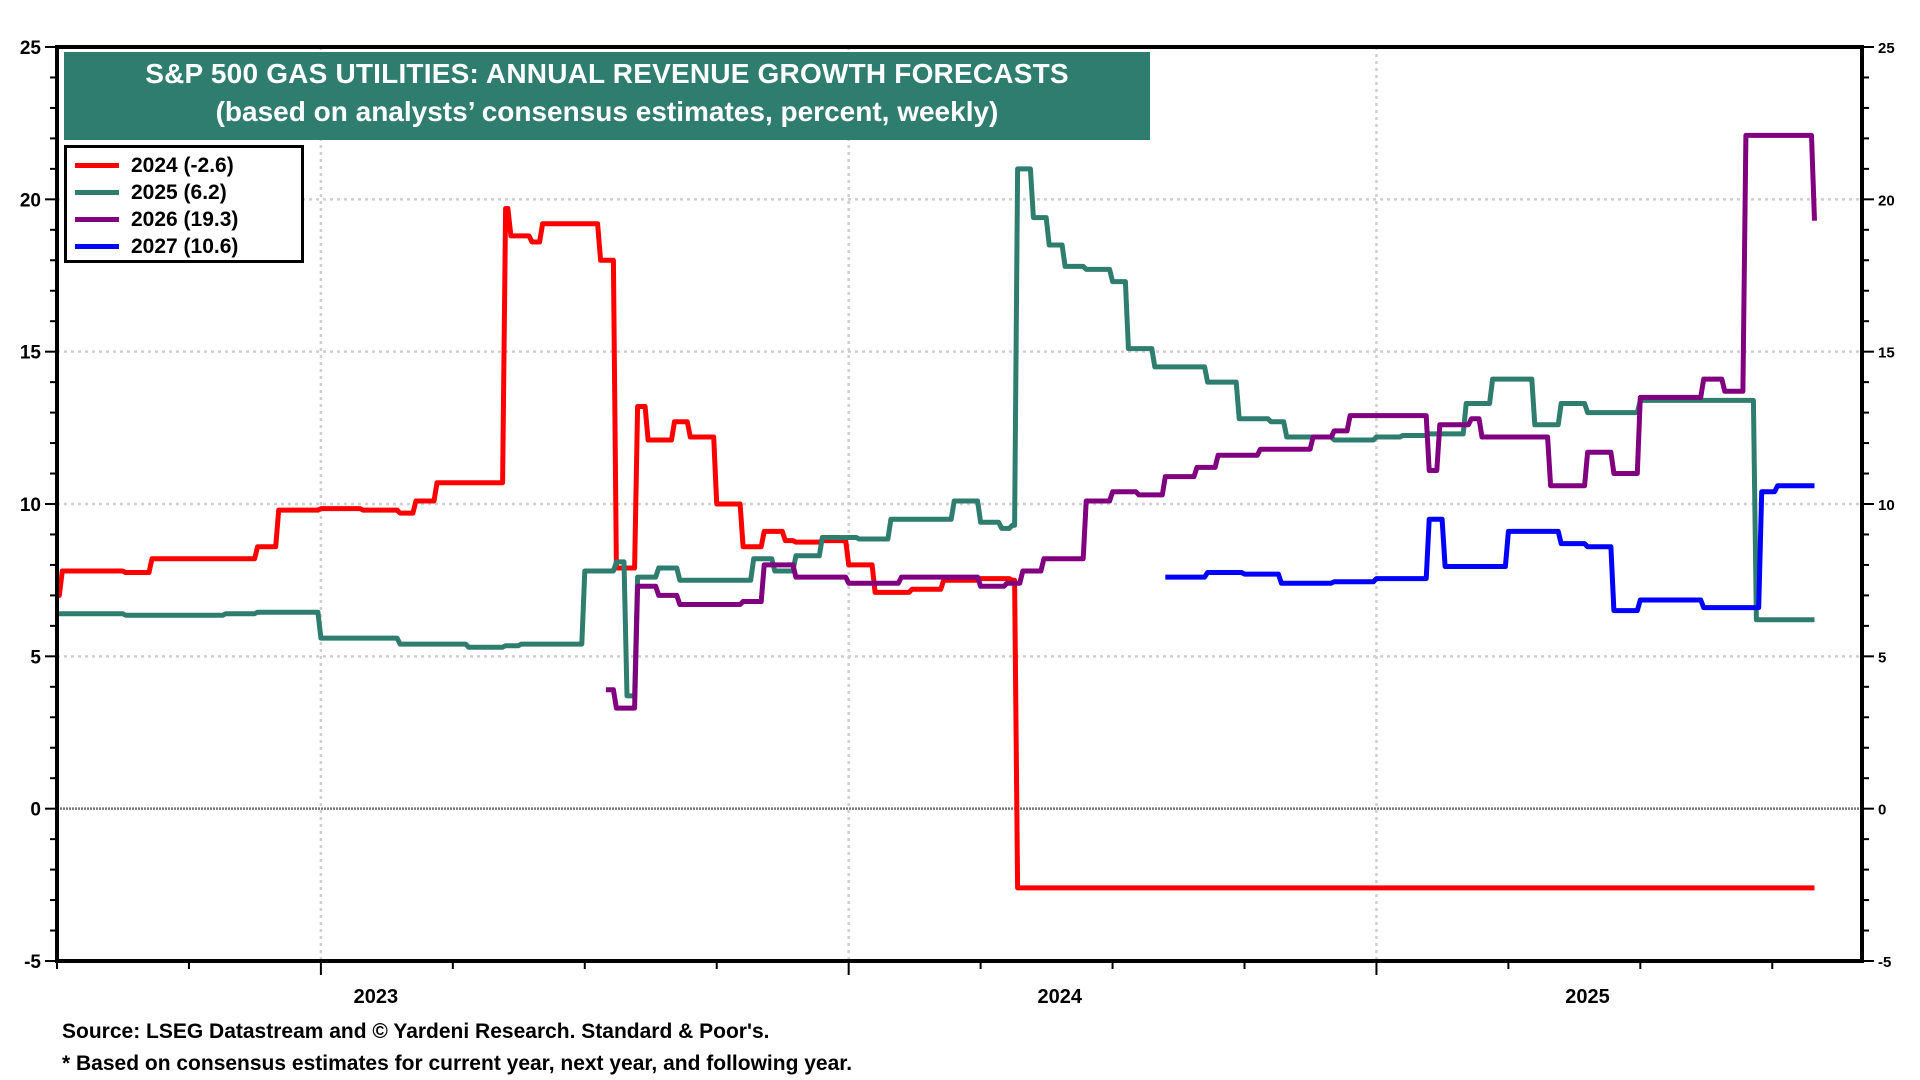  I want to click on y-tick-label-left: 0, so click(35, 810).